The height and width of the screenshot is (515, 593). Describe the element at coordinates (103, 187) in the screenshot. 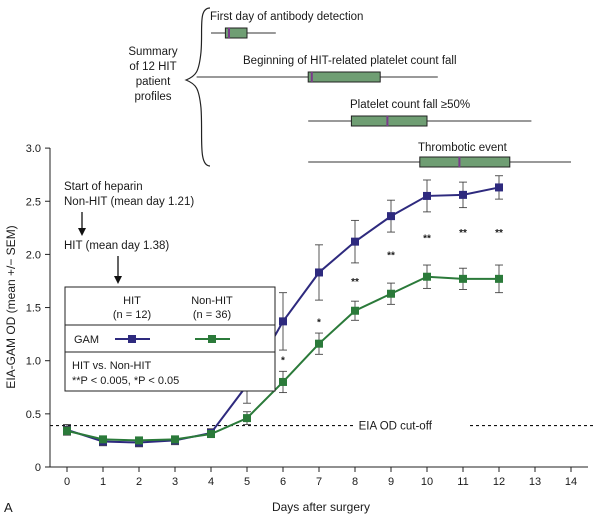

I see `heparin-start-line-1: Start of heparin` at that location.